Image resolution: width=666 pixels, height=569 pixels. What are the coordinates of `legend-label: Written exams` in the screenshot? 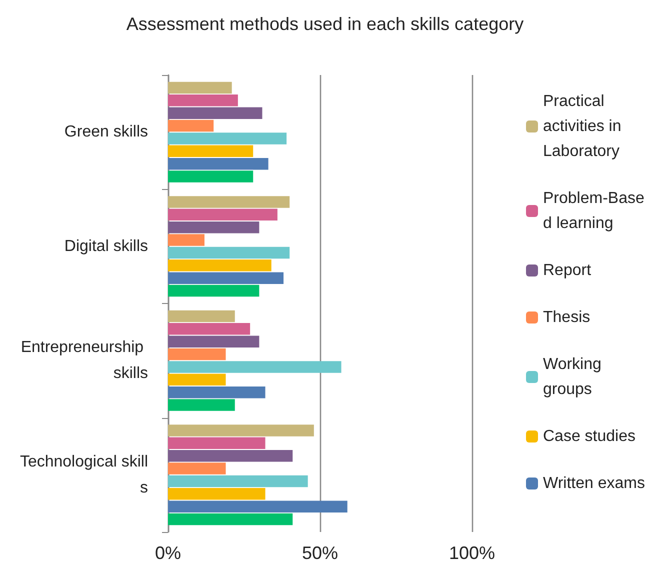 It's located at (594, 483).